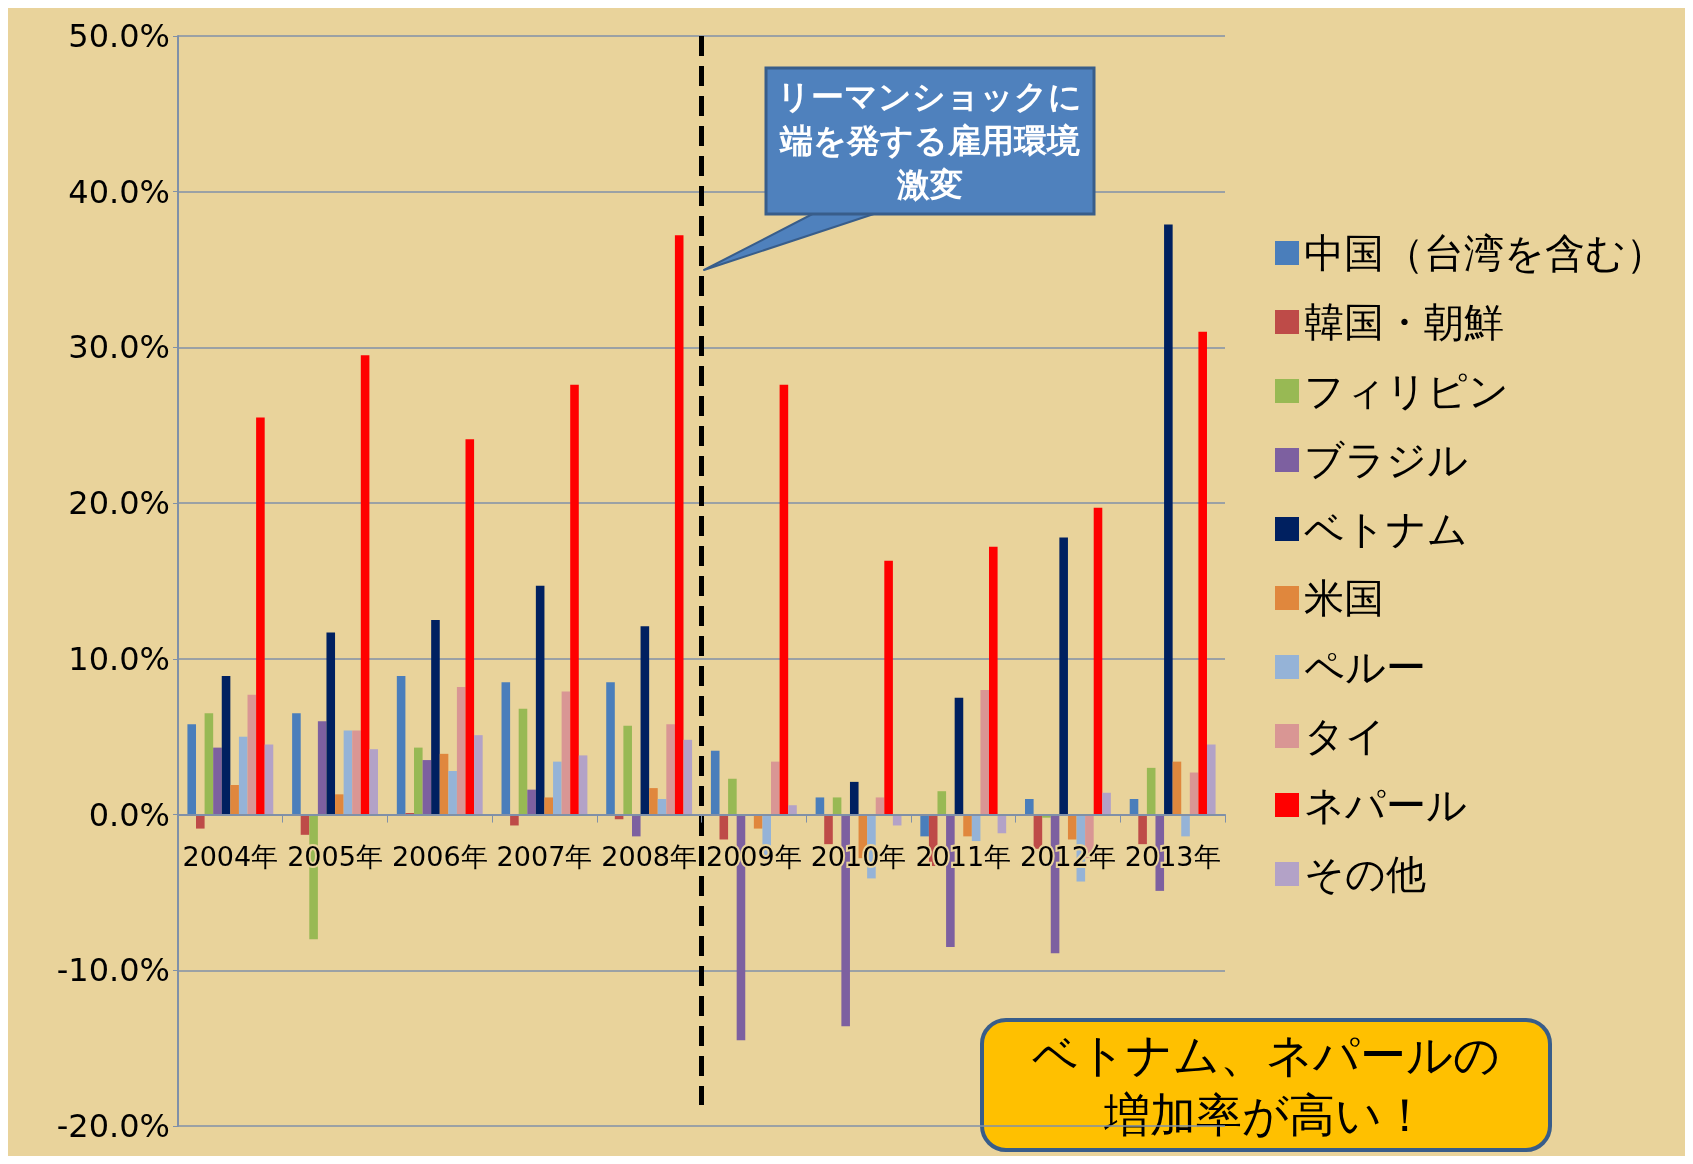 This screenshot has width=1693, height=1164. I want to click on y-tick-label: -10.0%, so click(113, 970).